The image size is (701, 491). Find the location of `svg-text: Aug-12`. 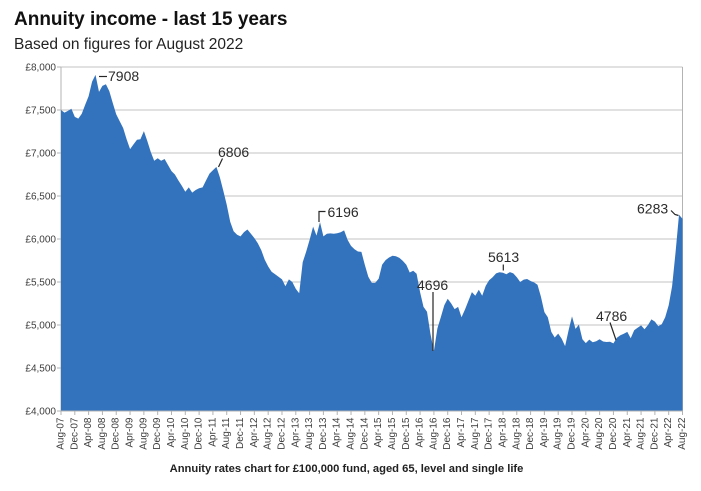

svg-text: Aug-12 is located at coordinates (268, 433).